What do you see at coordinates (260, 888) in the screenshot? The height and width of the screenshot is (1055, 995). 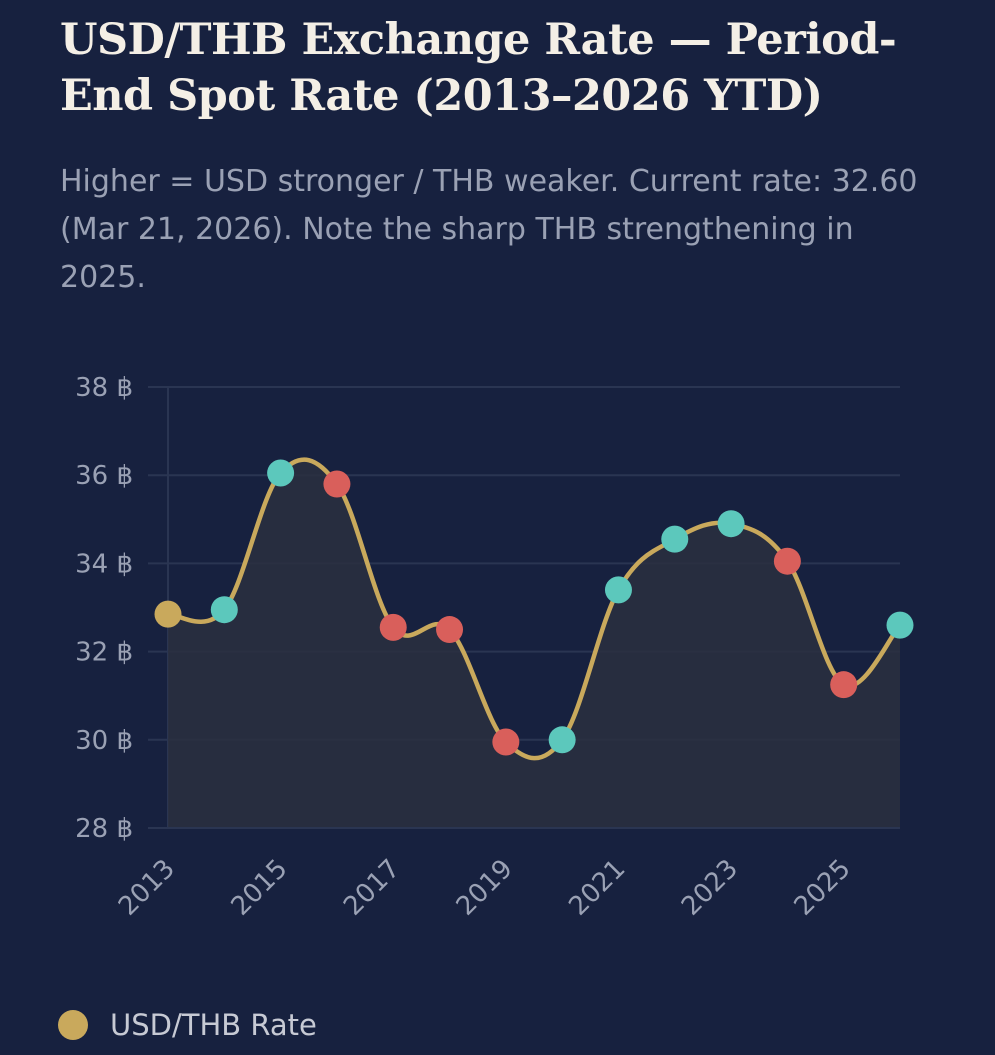 I see `x-tick-label: 2015` at bounding box center [260, 888].